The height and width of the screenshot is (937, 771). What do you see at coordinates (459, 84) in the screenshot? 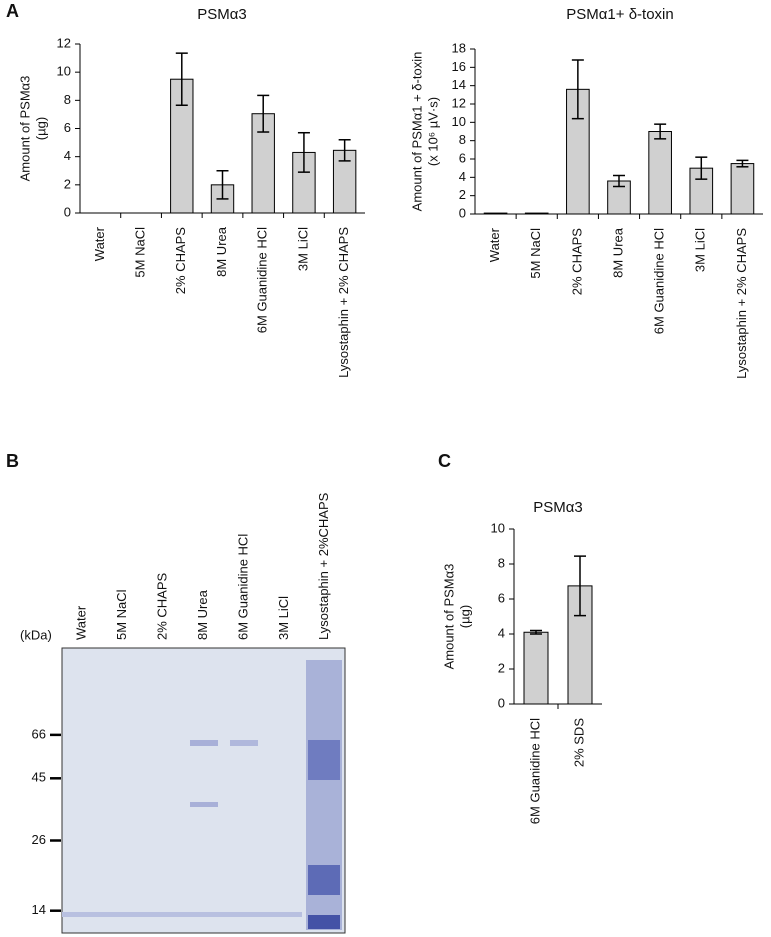
I see `y-tick-label: 14` at bounding box center [459, 84].